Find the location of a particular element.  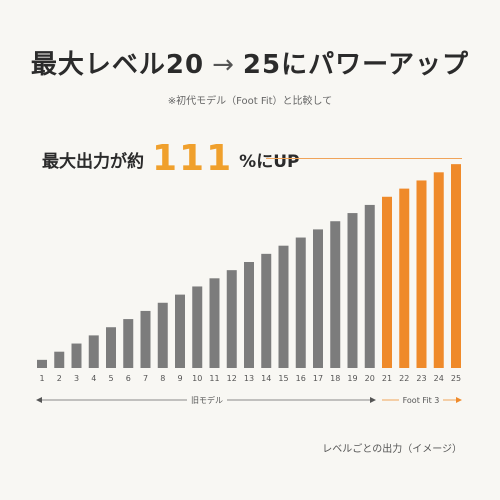

claim-suffix: %にUP is located at coordinates (269, 162).